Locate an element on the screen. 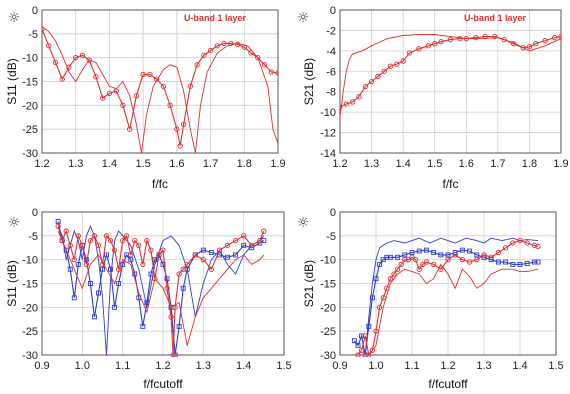 The width and height of the screenshot is (570, 394). y-axis-label: S11 (dB) is located at coordinates (12, 283).